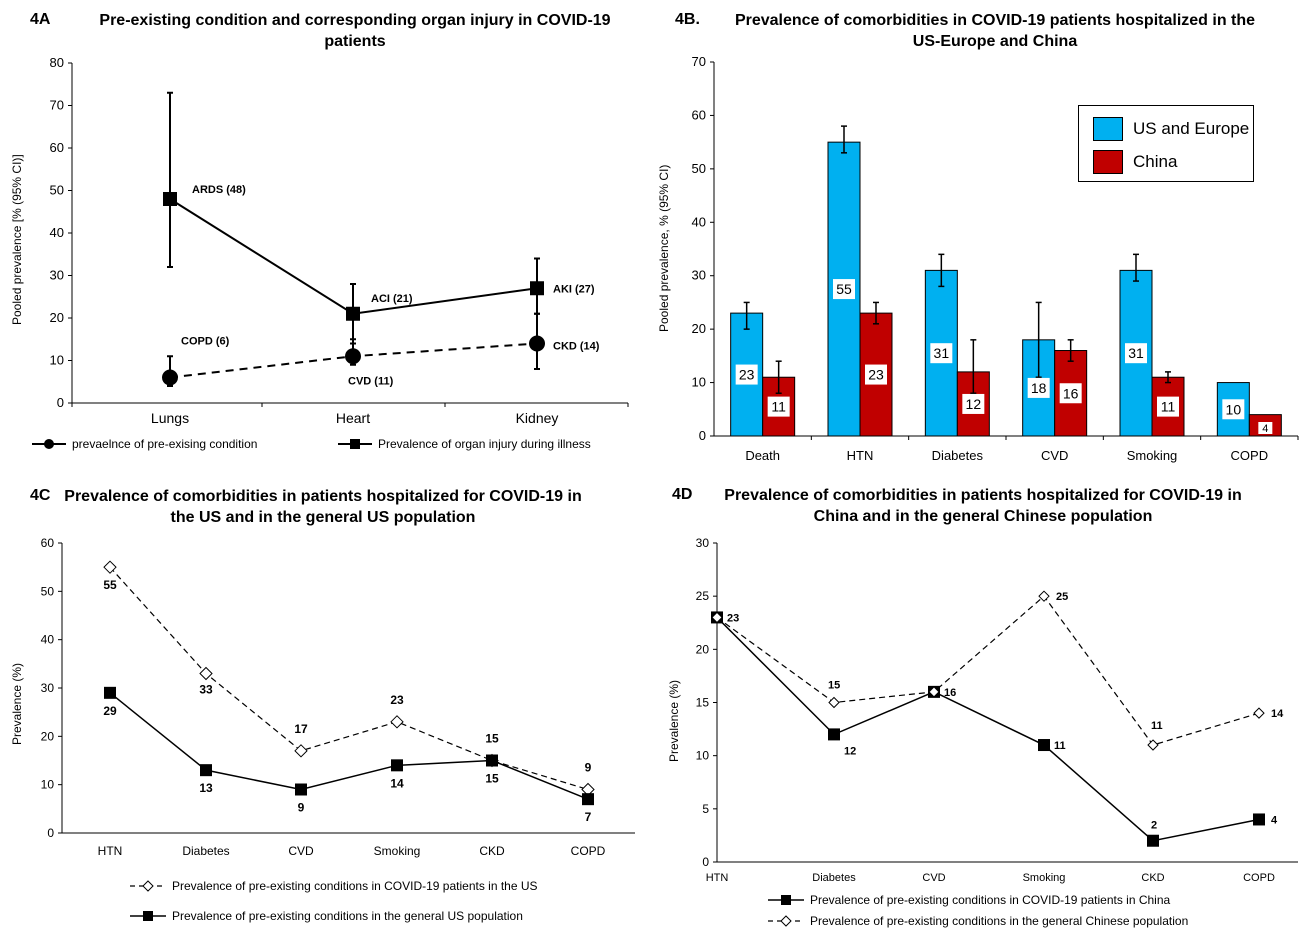 The width and height of the screenshot is (1303, 928). I want to click on data-label: 9, so click(588, 768).